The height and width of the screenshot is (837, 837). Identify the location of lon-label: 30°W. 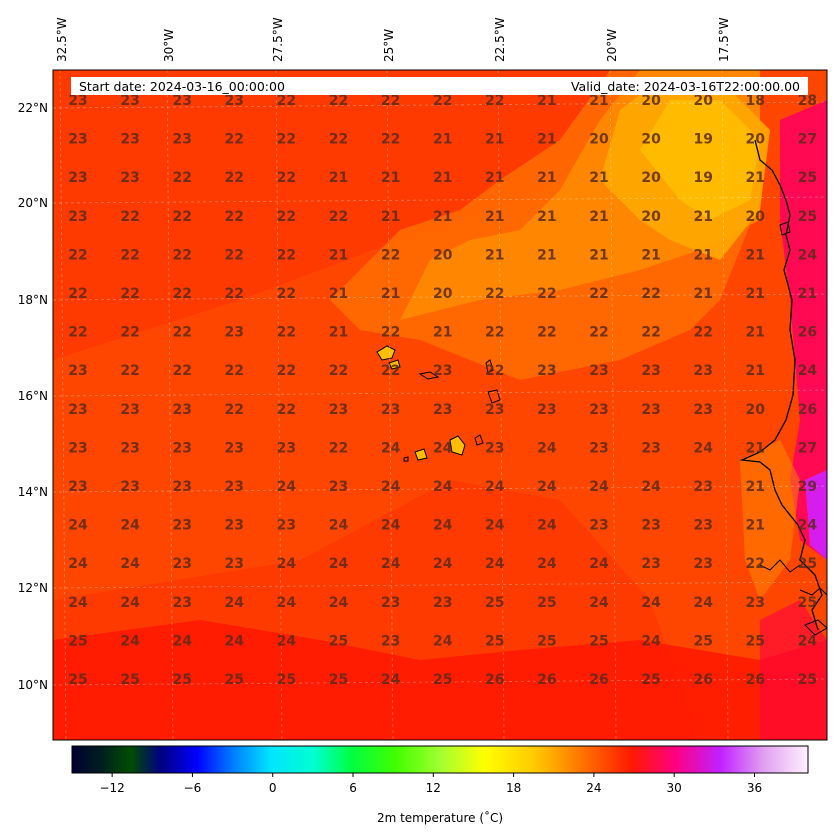
(169, 45).